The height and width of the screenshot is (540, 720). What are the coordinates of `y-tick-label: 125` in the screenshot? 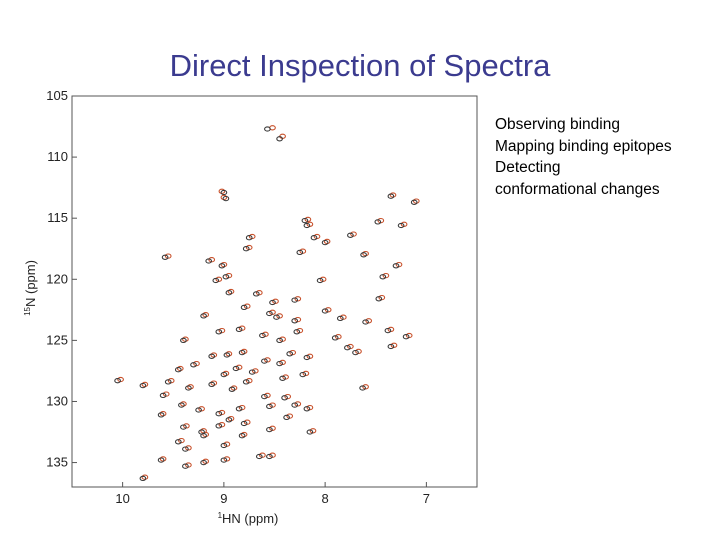 It's located at (57, 339).